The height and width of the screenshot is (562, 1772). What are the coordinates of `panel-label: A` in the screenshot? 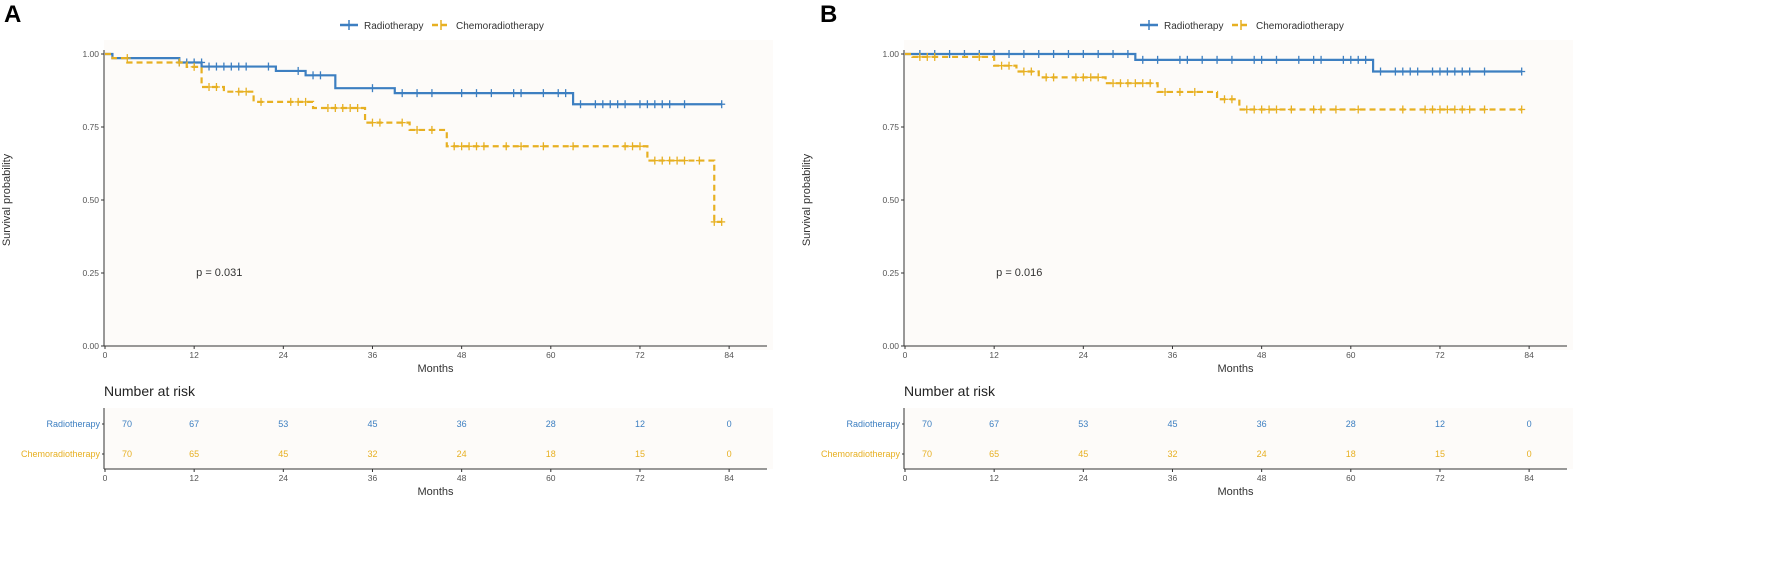 It's located at (12, 14).